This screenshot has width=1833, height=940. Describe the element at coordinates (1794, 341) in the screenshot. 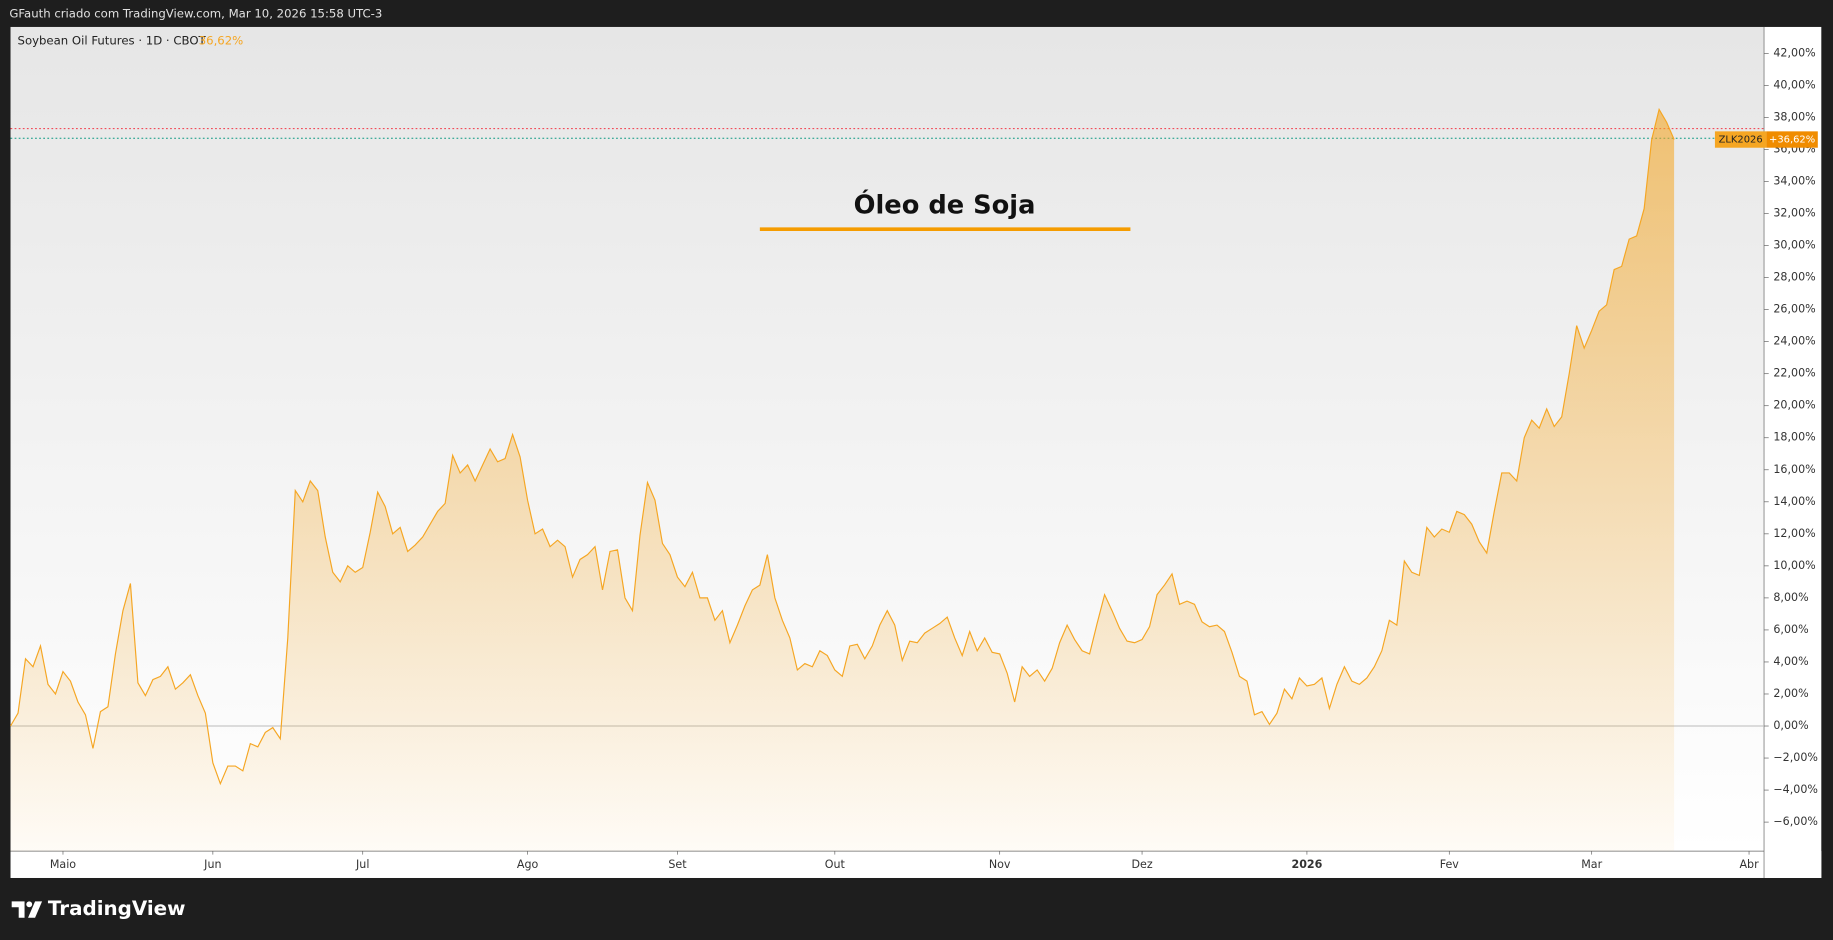

I see `y-tick-label: 24,00%` at that location.